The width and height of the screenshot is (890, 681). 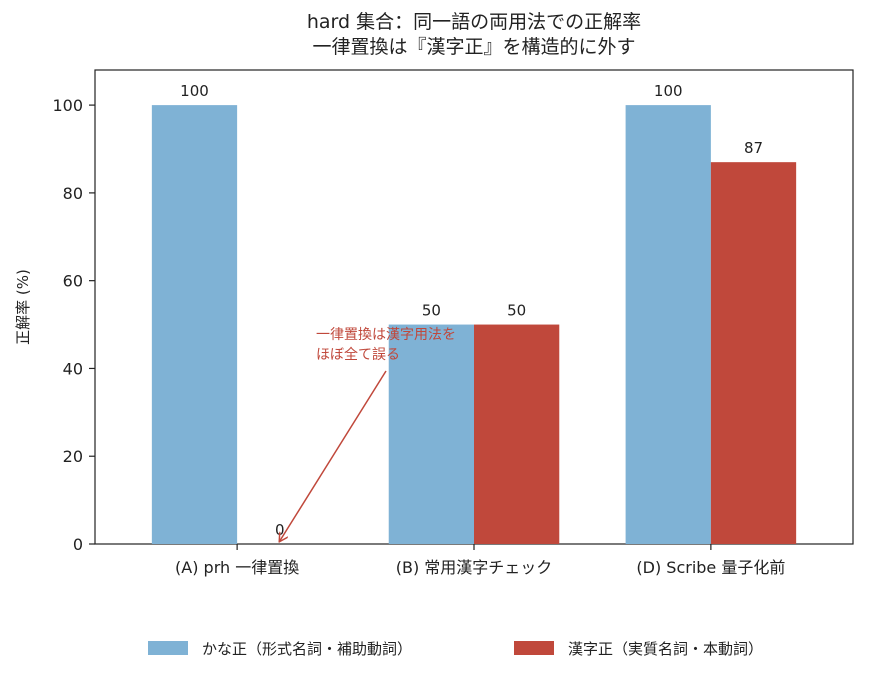 I want to click on annotation-arrow, so click(x=333, y=455).